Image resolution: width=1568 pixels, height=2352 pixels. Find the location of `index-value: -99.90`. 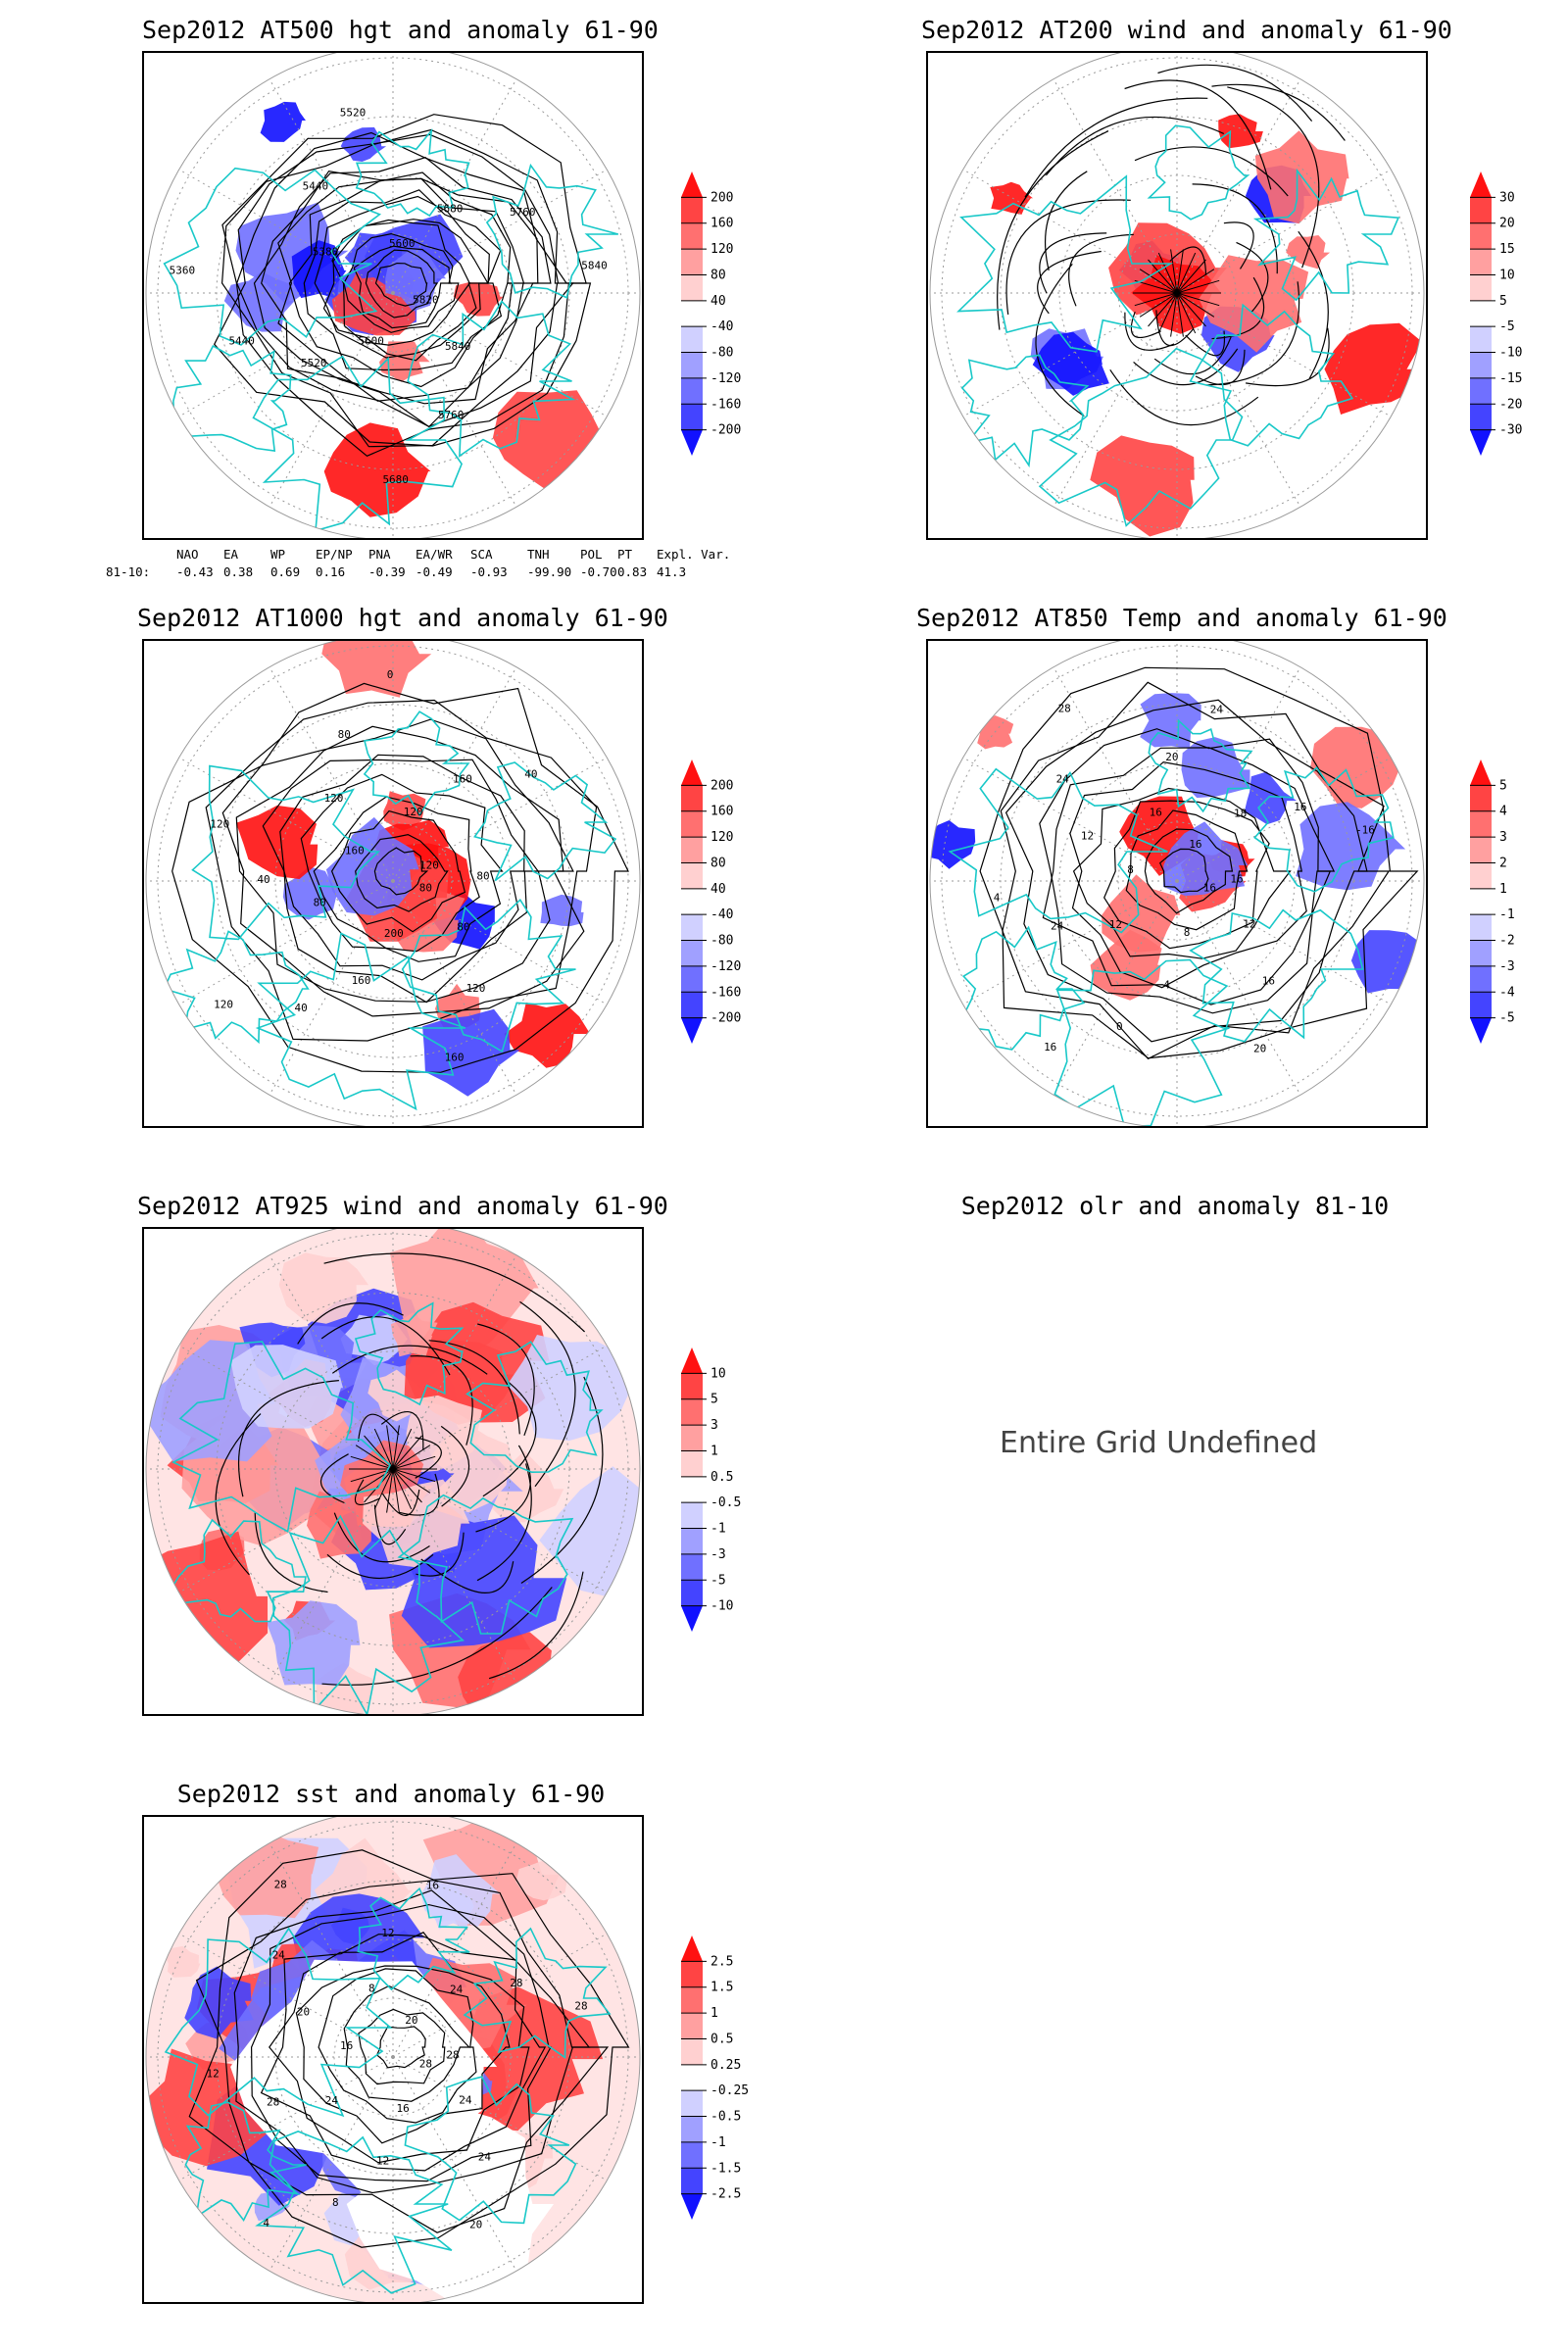

index-value: -99.90 is located at coordinates (549, 571).